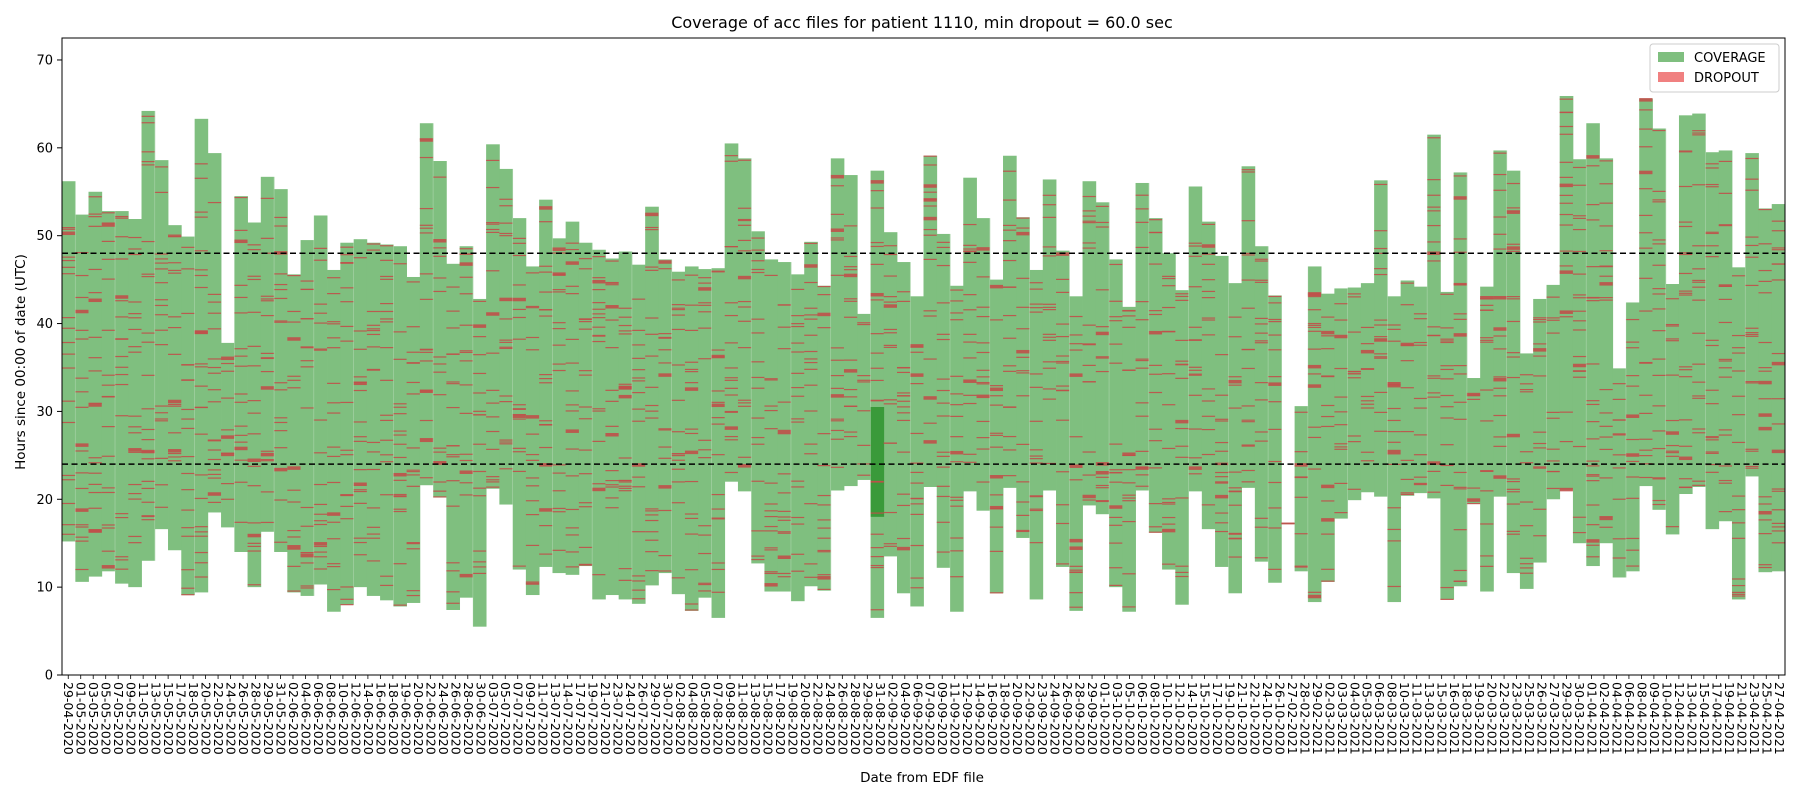 The image size is (1800, 800). I want to click on x-tick-label: 28-08-2020, so click(855, 718).